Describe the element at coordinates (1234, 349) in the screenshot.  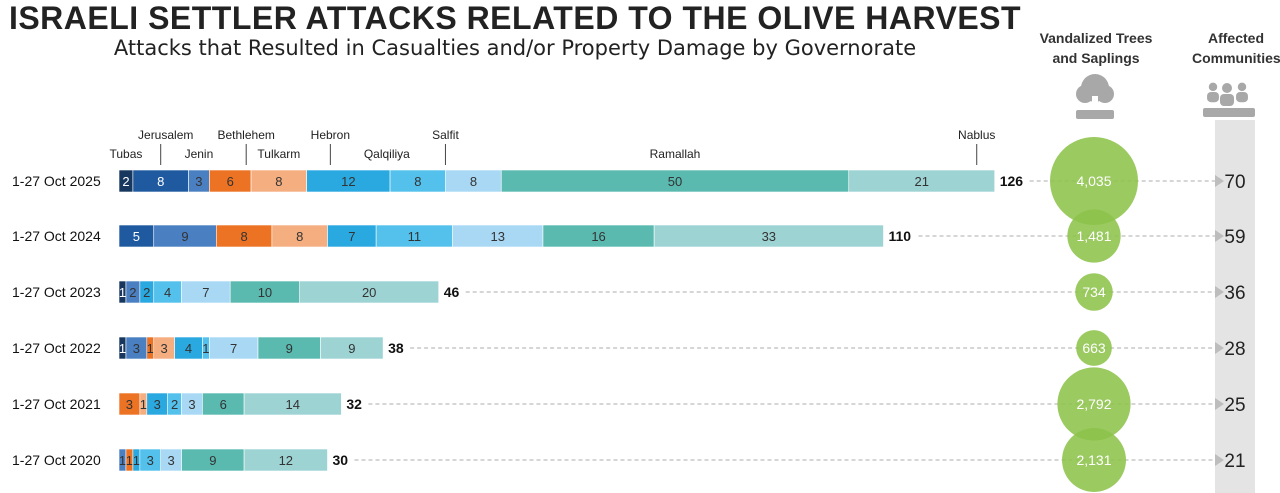
I see `communities-value-label: 28` at that location.